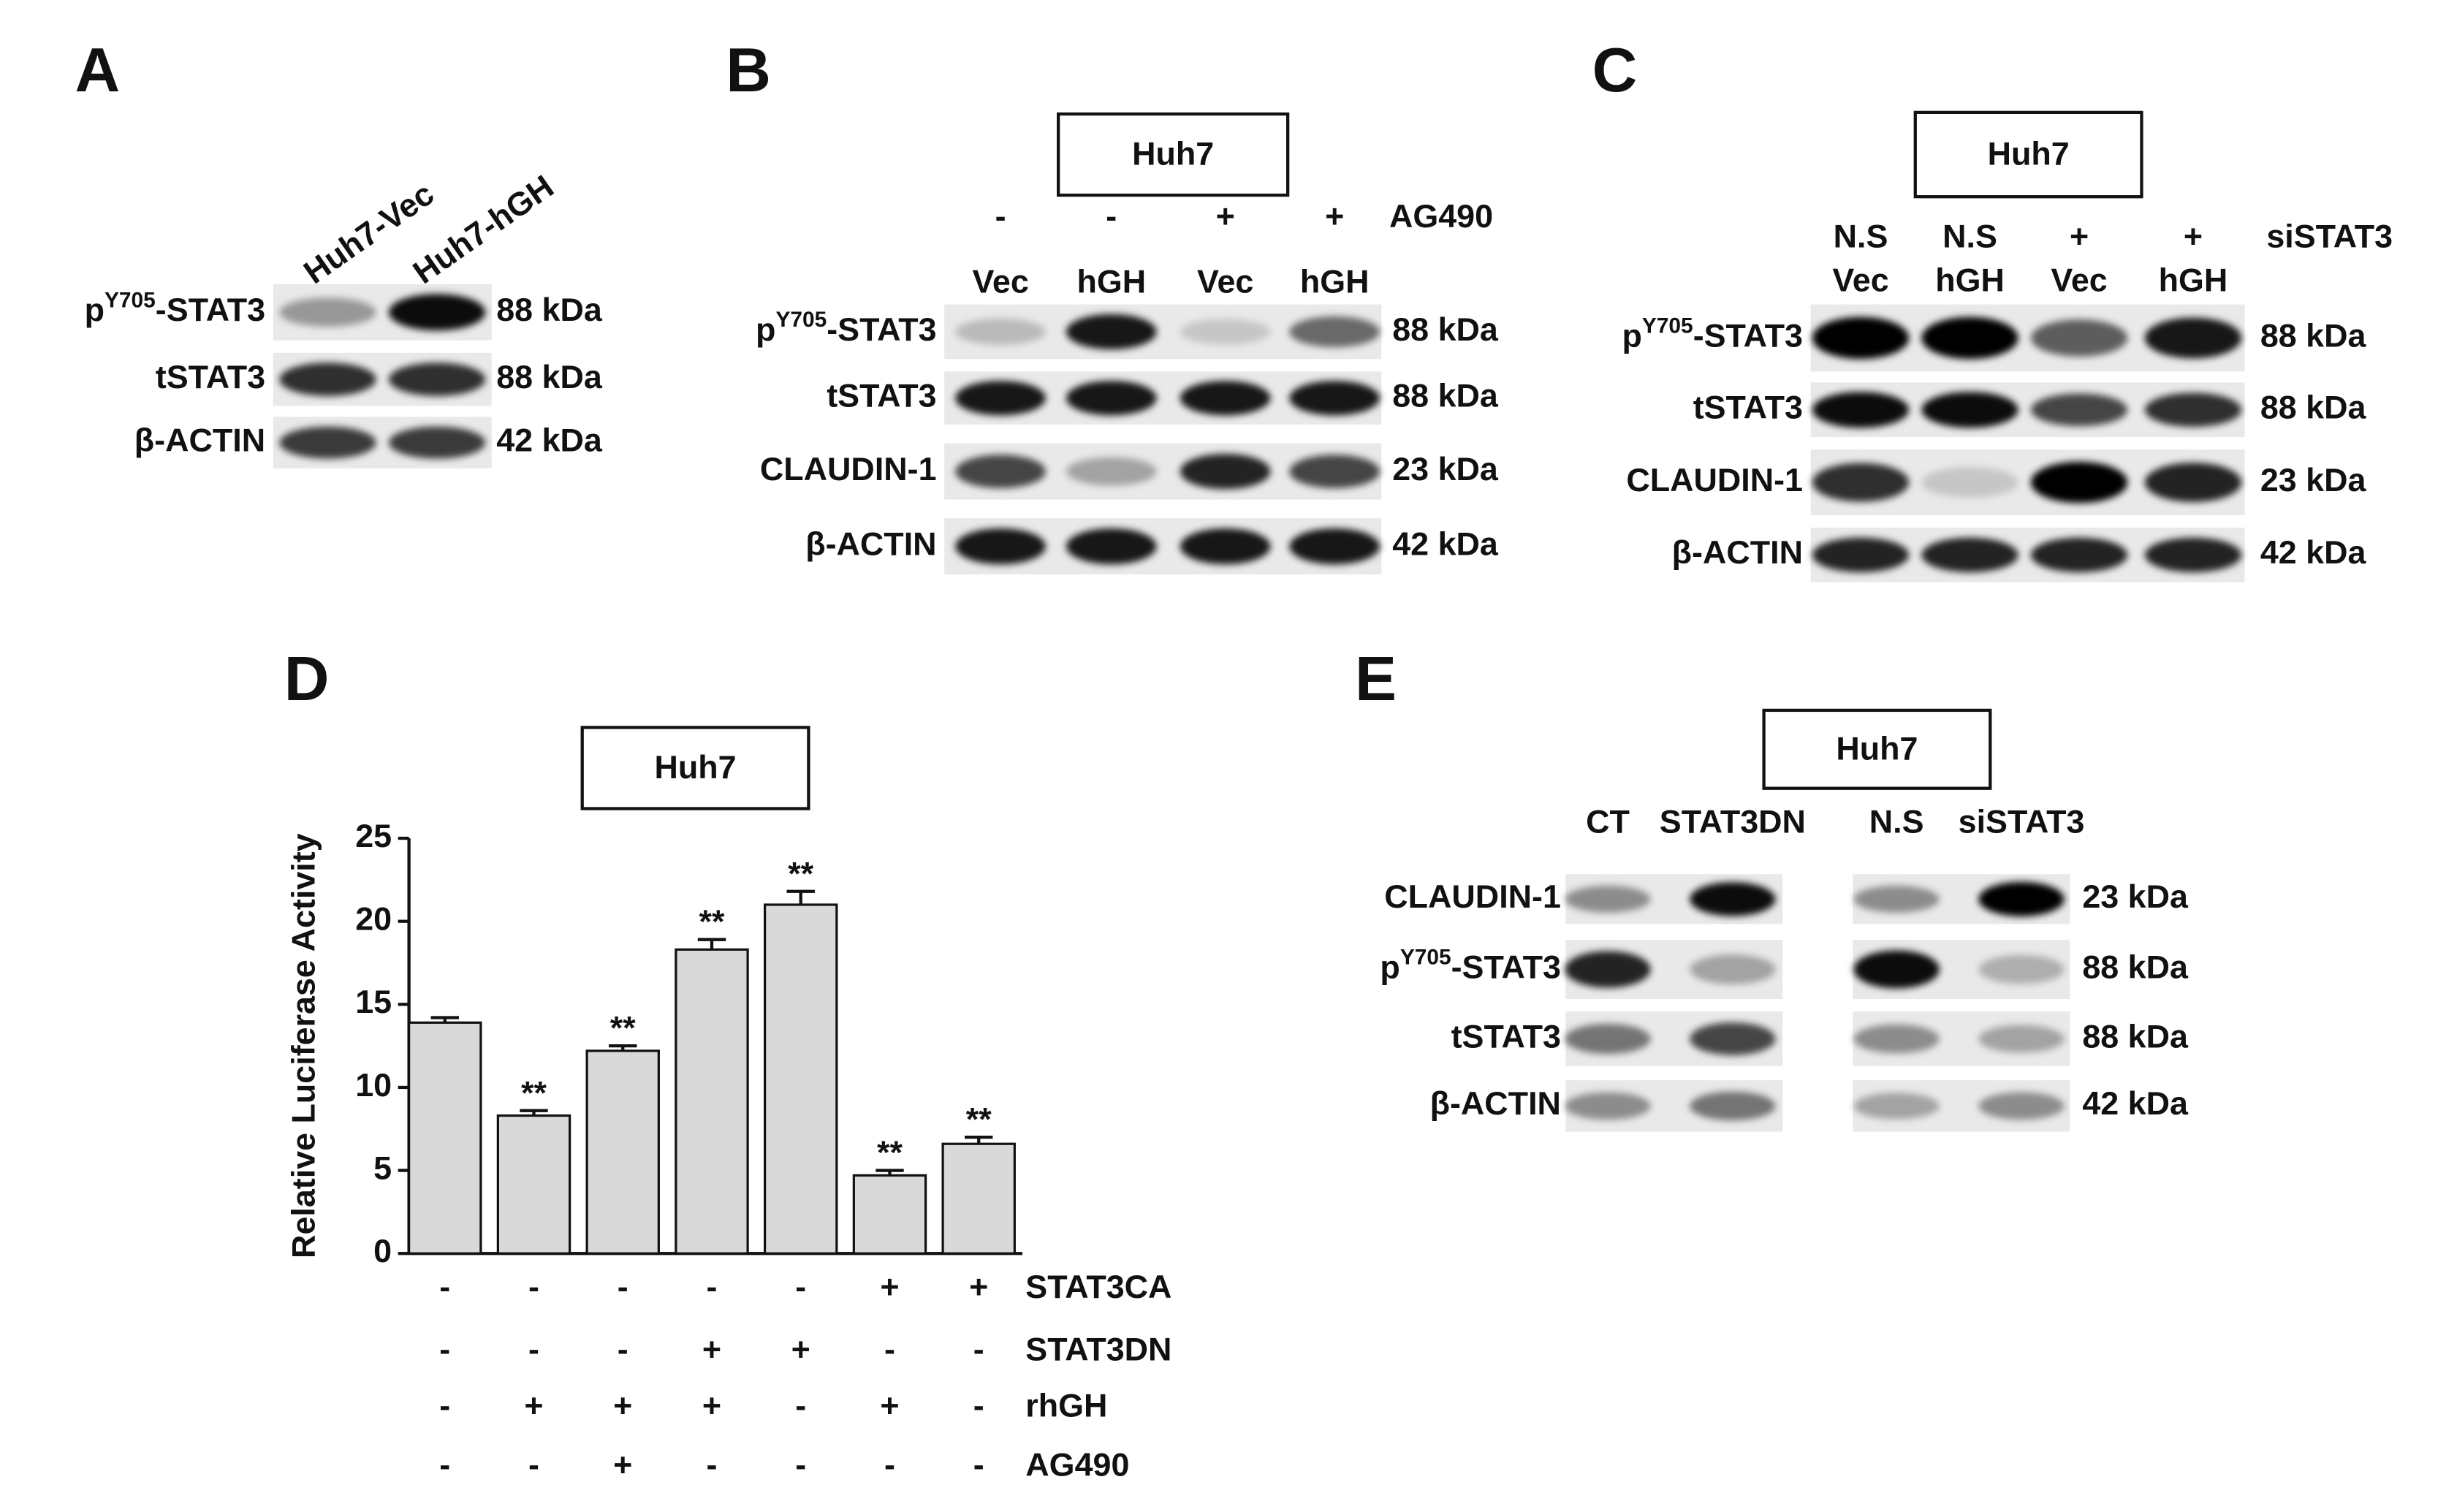 This screenshot has height=1512, width=2446. Describe the element at coordinates (1441, 216) in the screenshot. I see `treatment-name: AG490` at that location.